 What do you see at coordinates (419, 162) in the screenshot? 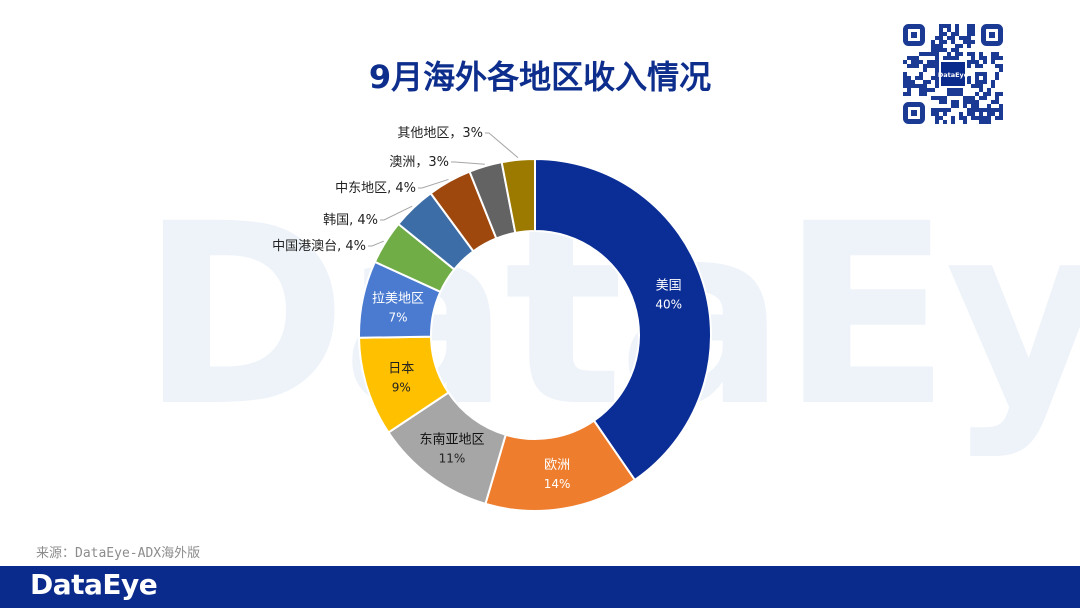
I see `slice-label-outside: 澳洲，3%` at bounding box center [419, 162].